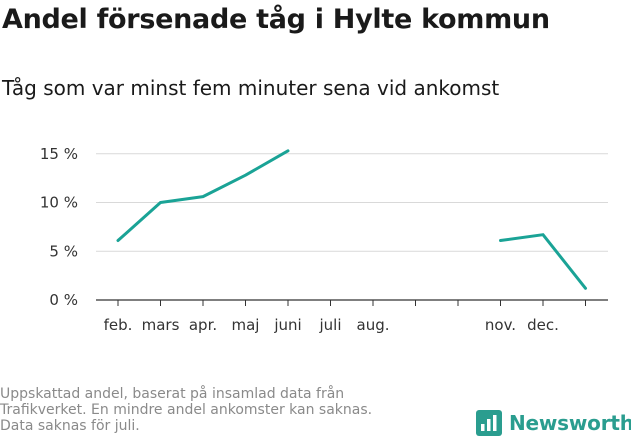  What do you see at coordinates (489, 423) in the screenshot?
I see `bar-chart-icon` at bounding box center [489, 423].